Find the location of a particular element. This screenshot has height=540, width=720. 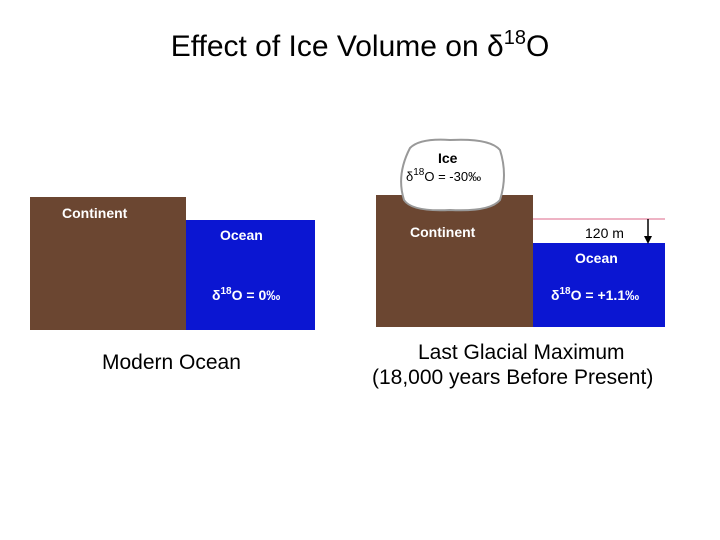

title-end: O is located at coordinates (537, 46).